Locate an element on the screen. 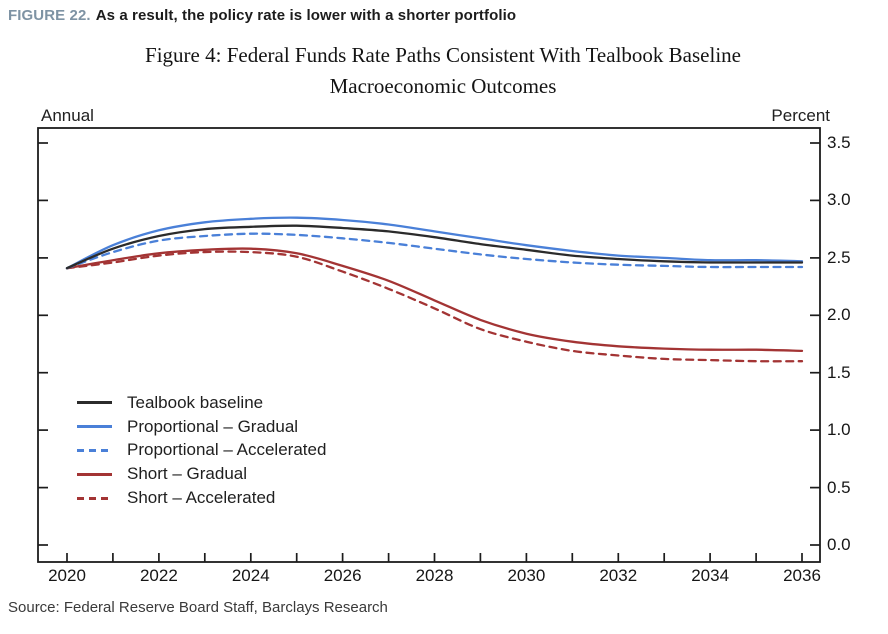 This screenshot has height=634, width=888. y-axis-tick-label: 2.5 is located at coordinates (839, 257).